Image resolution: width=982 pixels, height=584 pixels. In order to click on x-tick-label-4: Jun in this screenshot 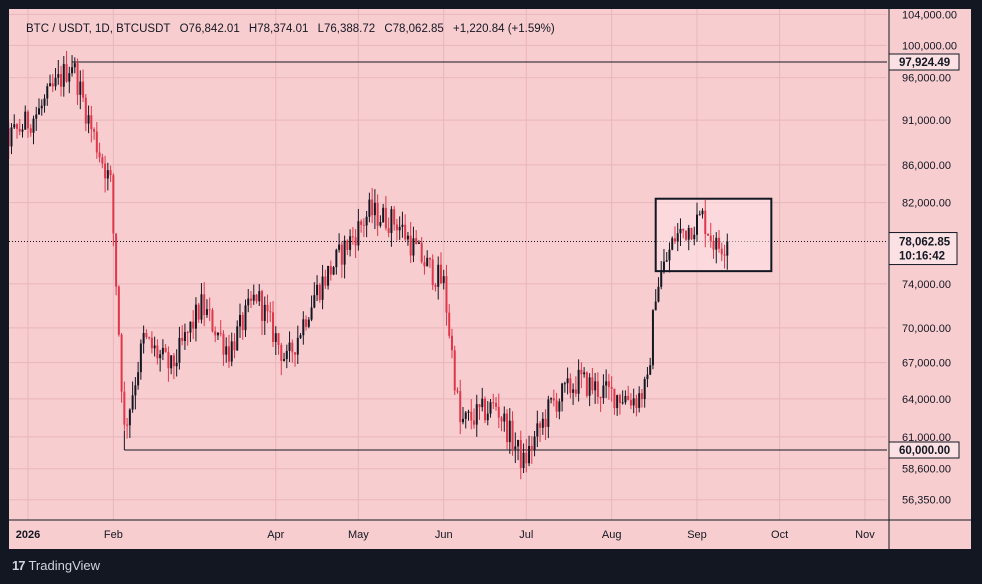, I will do `click(444, 535)`.